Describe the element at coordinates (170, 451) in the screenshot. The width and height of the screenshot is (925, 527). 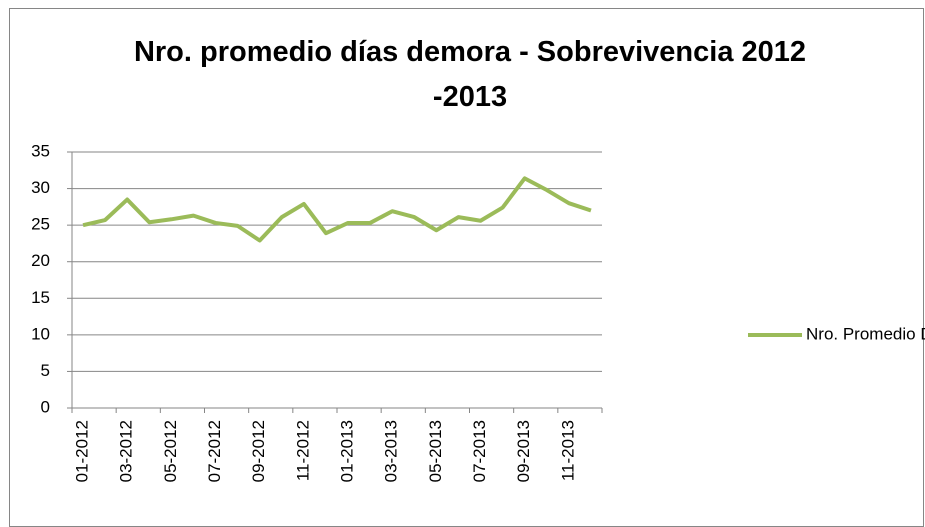
I see `x-tick-label: 05-2012` at that location.